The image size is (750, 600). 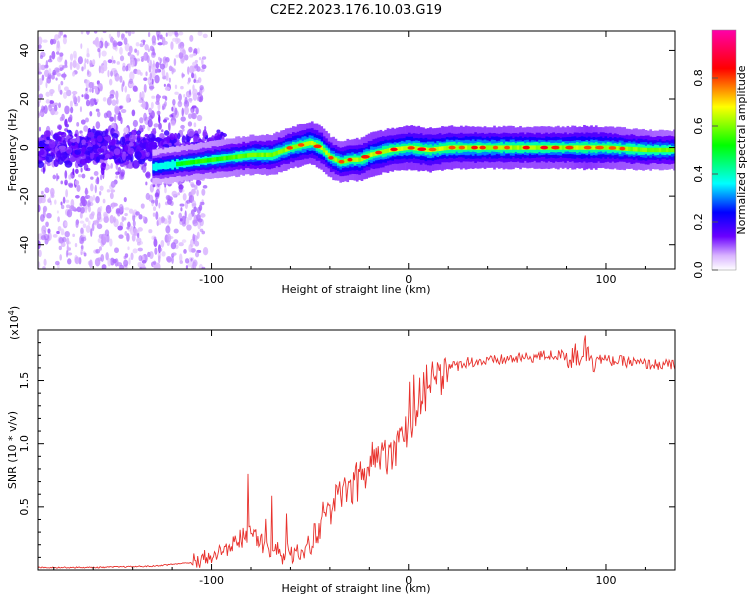 What do you see at coordinates (705, 174) in the screenshot?
I see `colorbar-ticks: 0.0 0.2 0.4 0.6 0.8` at bounding box center [705, 174].